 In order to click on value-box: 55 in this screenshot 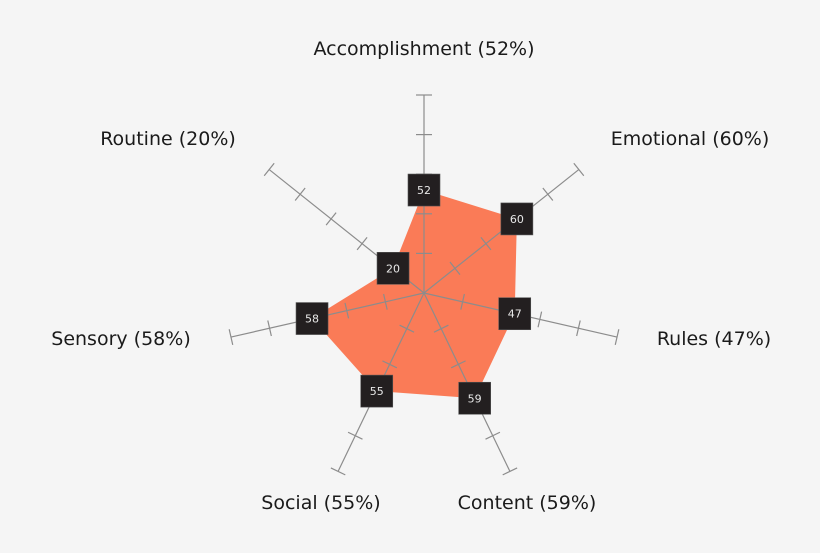, I will do `click(377, 391)`.